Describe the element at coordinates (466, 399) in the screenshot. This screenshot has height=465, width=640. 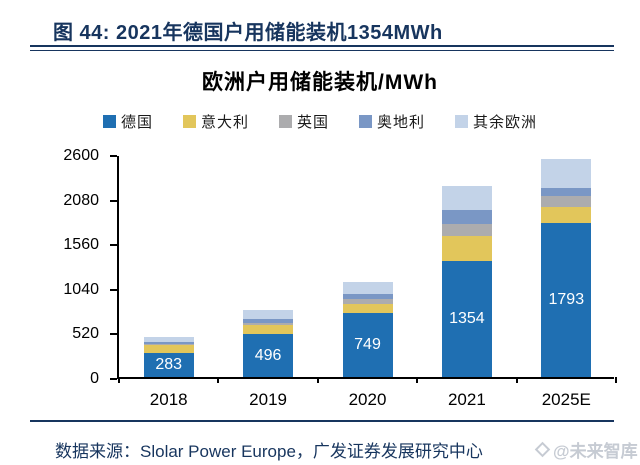
I see `x-axis-category-label: 2021` at that location.